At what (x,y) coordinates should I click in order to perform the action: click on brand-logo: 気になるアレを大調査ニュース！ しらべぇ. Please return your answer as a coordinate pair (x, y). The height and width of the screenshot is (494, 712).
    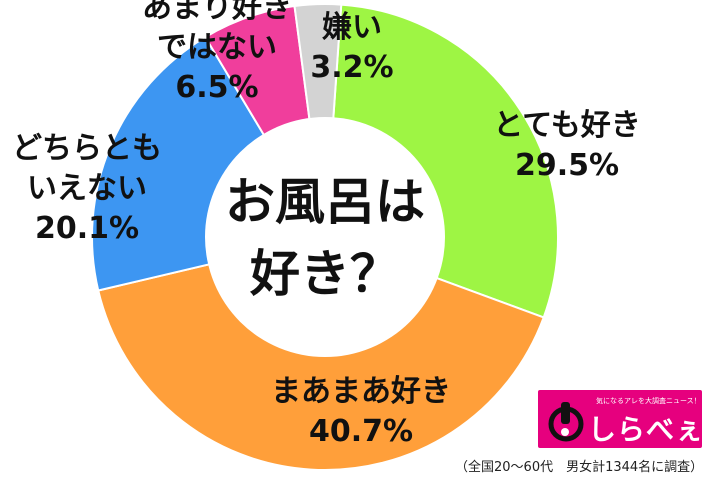
    Looking at the image, I should click on (620, 419).